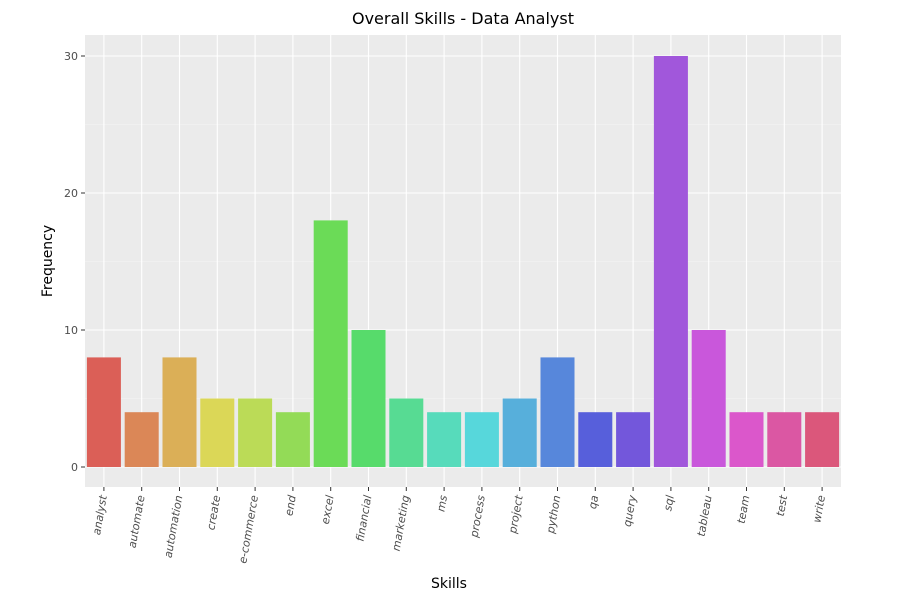  I want to click on x-tick-label: create, so click(213, 512).